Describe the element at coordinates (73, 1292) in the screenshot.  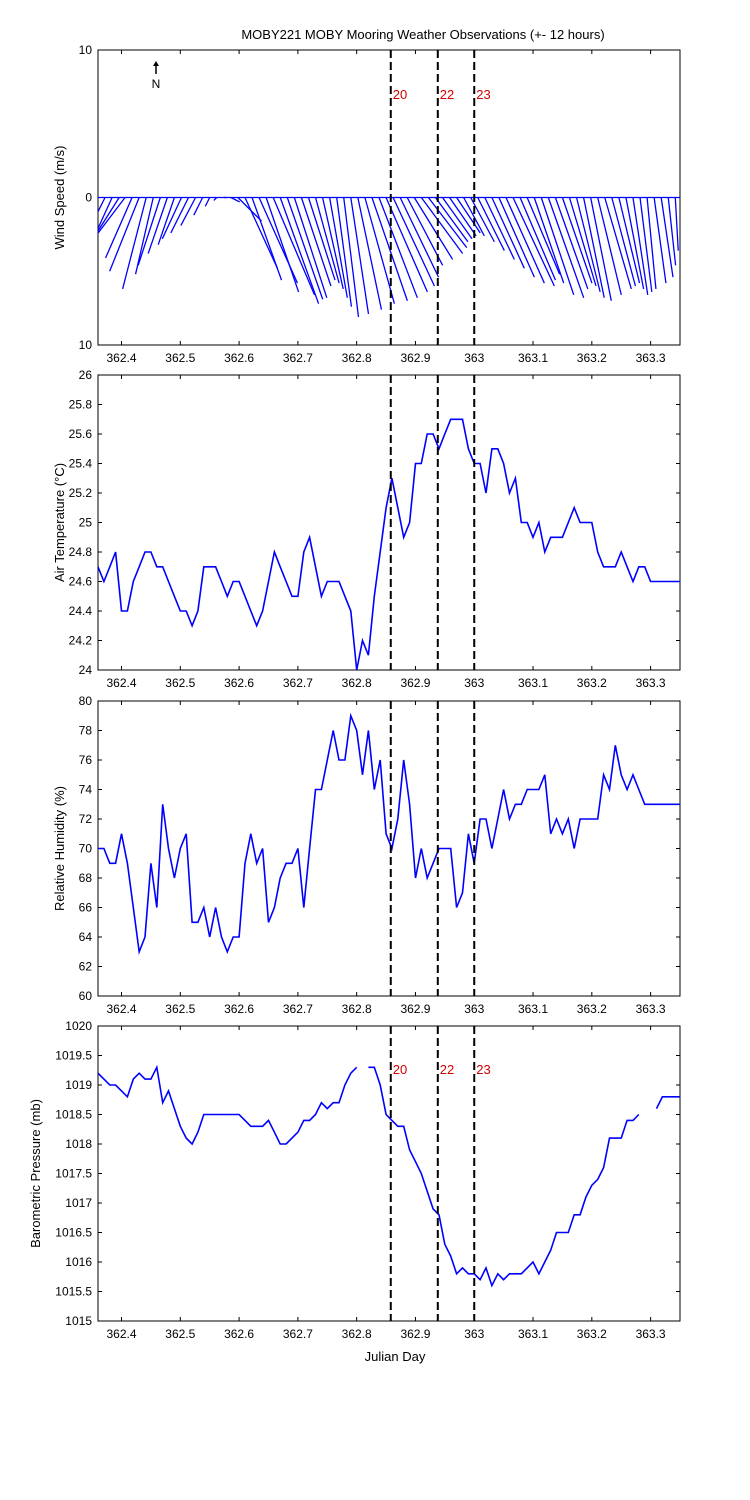
I see `y-tick-label: 1015.5` at that location.